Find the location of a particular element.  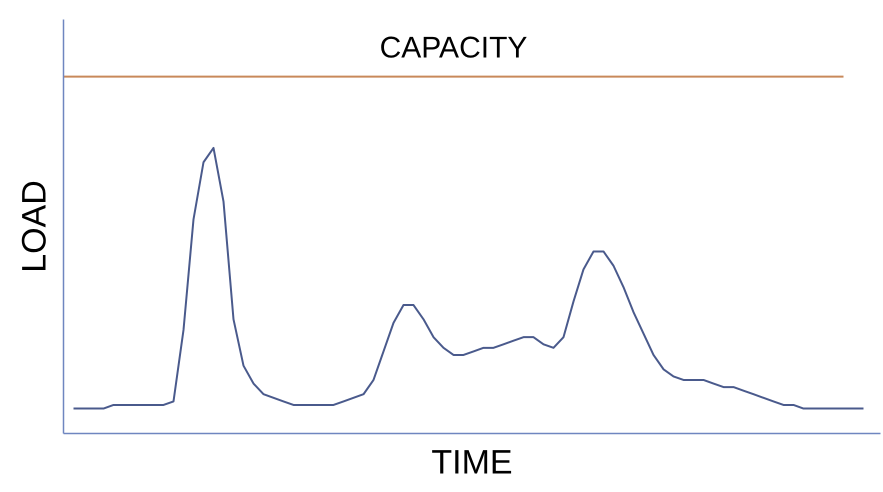

y-axis-title: LOAD is located at coordinates (35, 226).